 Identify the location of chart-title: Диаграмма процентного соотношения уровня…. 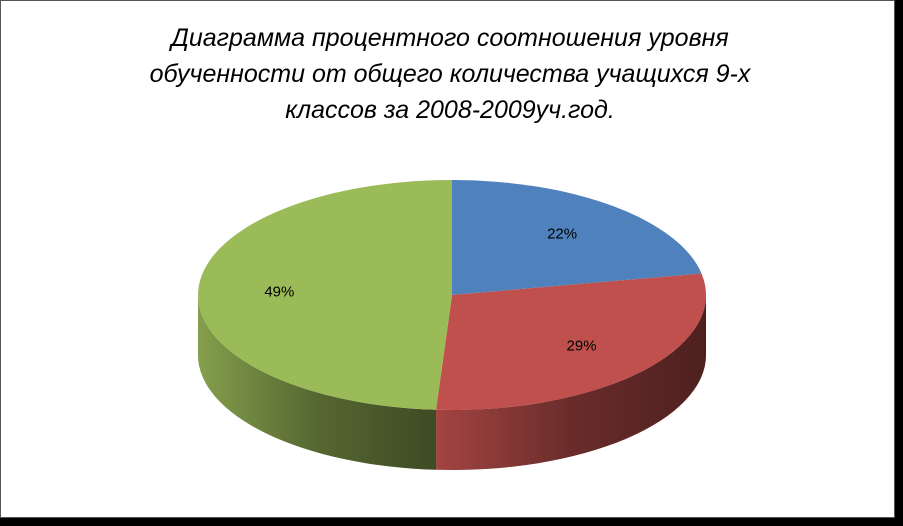
(450, 74).